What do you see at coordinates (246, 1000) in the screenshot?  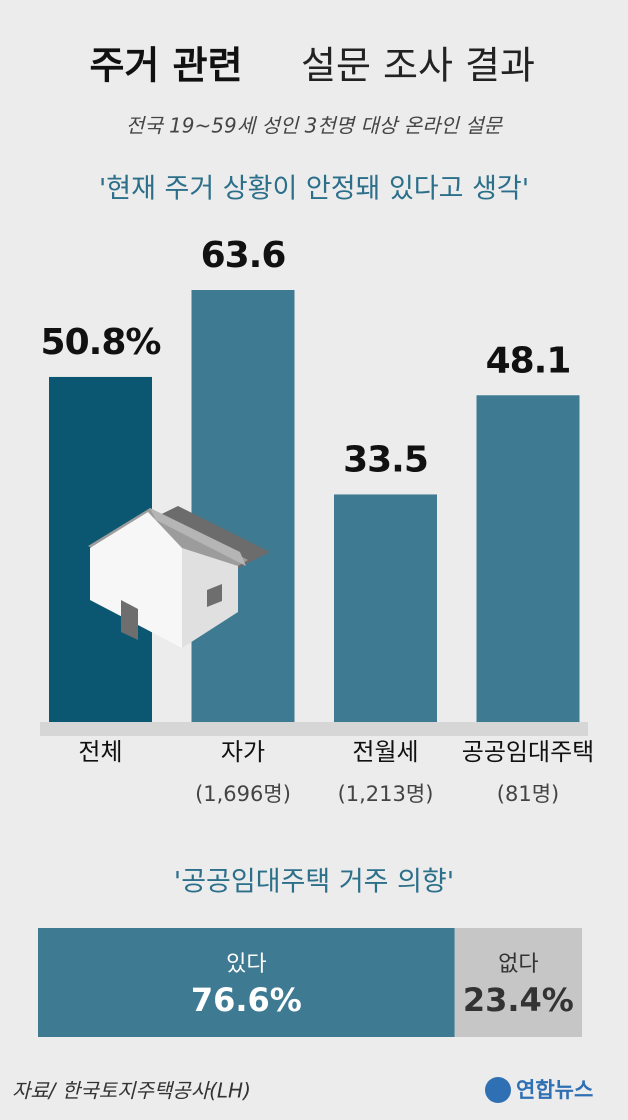 I see `value-label: 76.6%` at bounding box center [246, 1000].